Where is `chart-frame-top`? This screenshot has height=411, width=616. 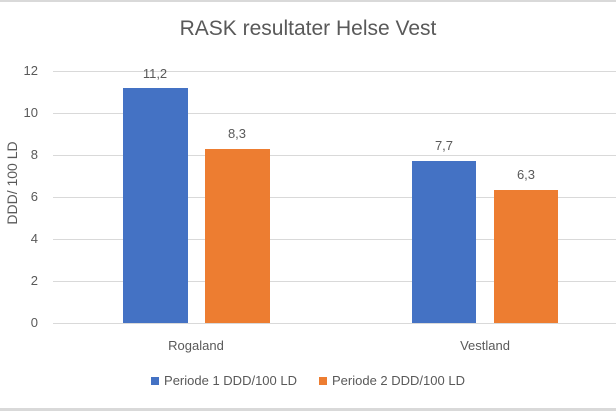
chart-frame-top is located at coordinates (308, 1).